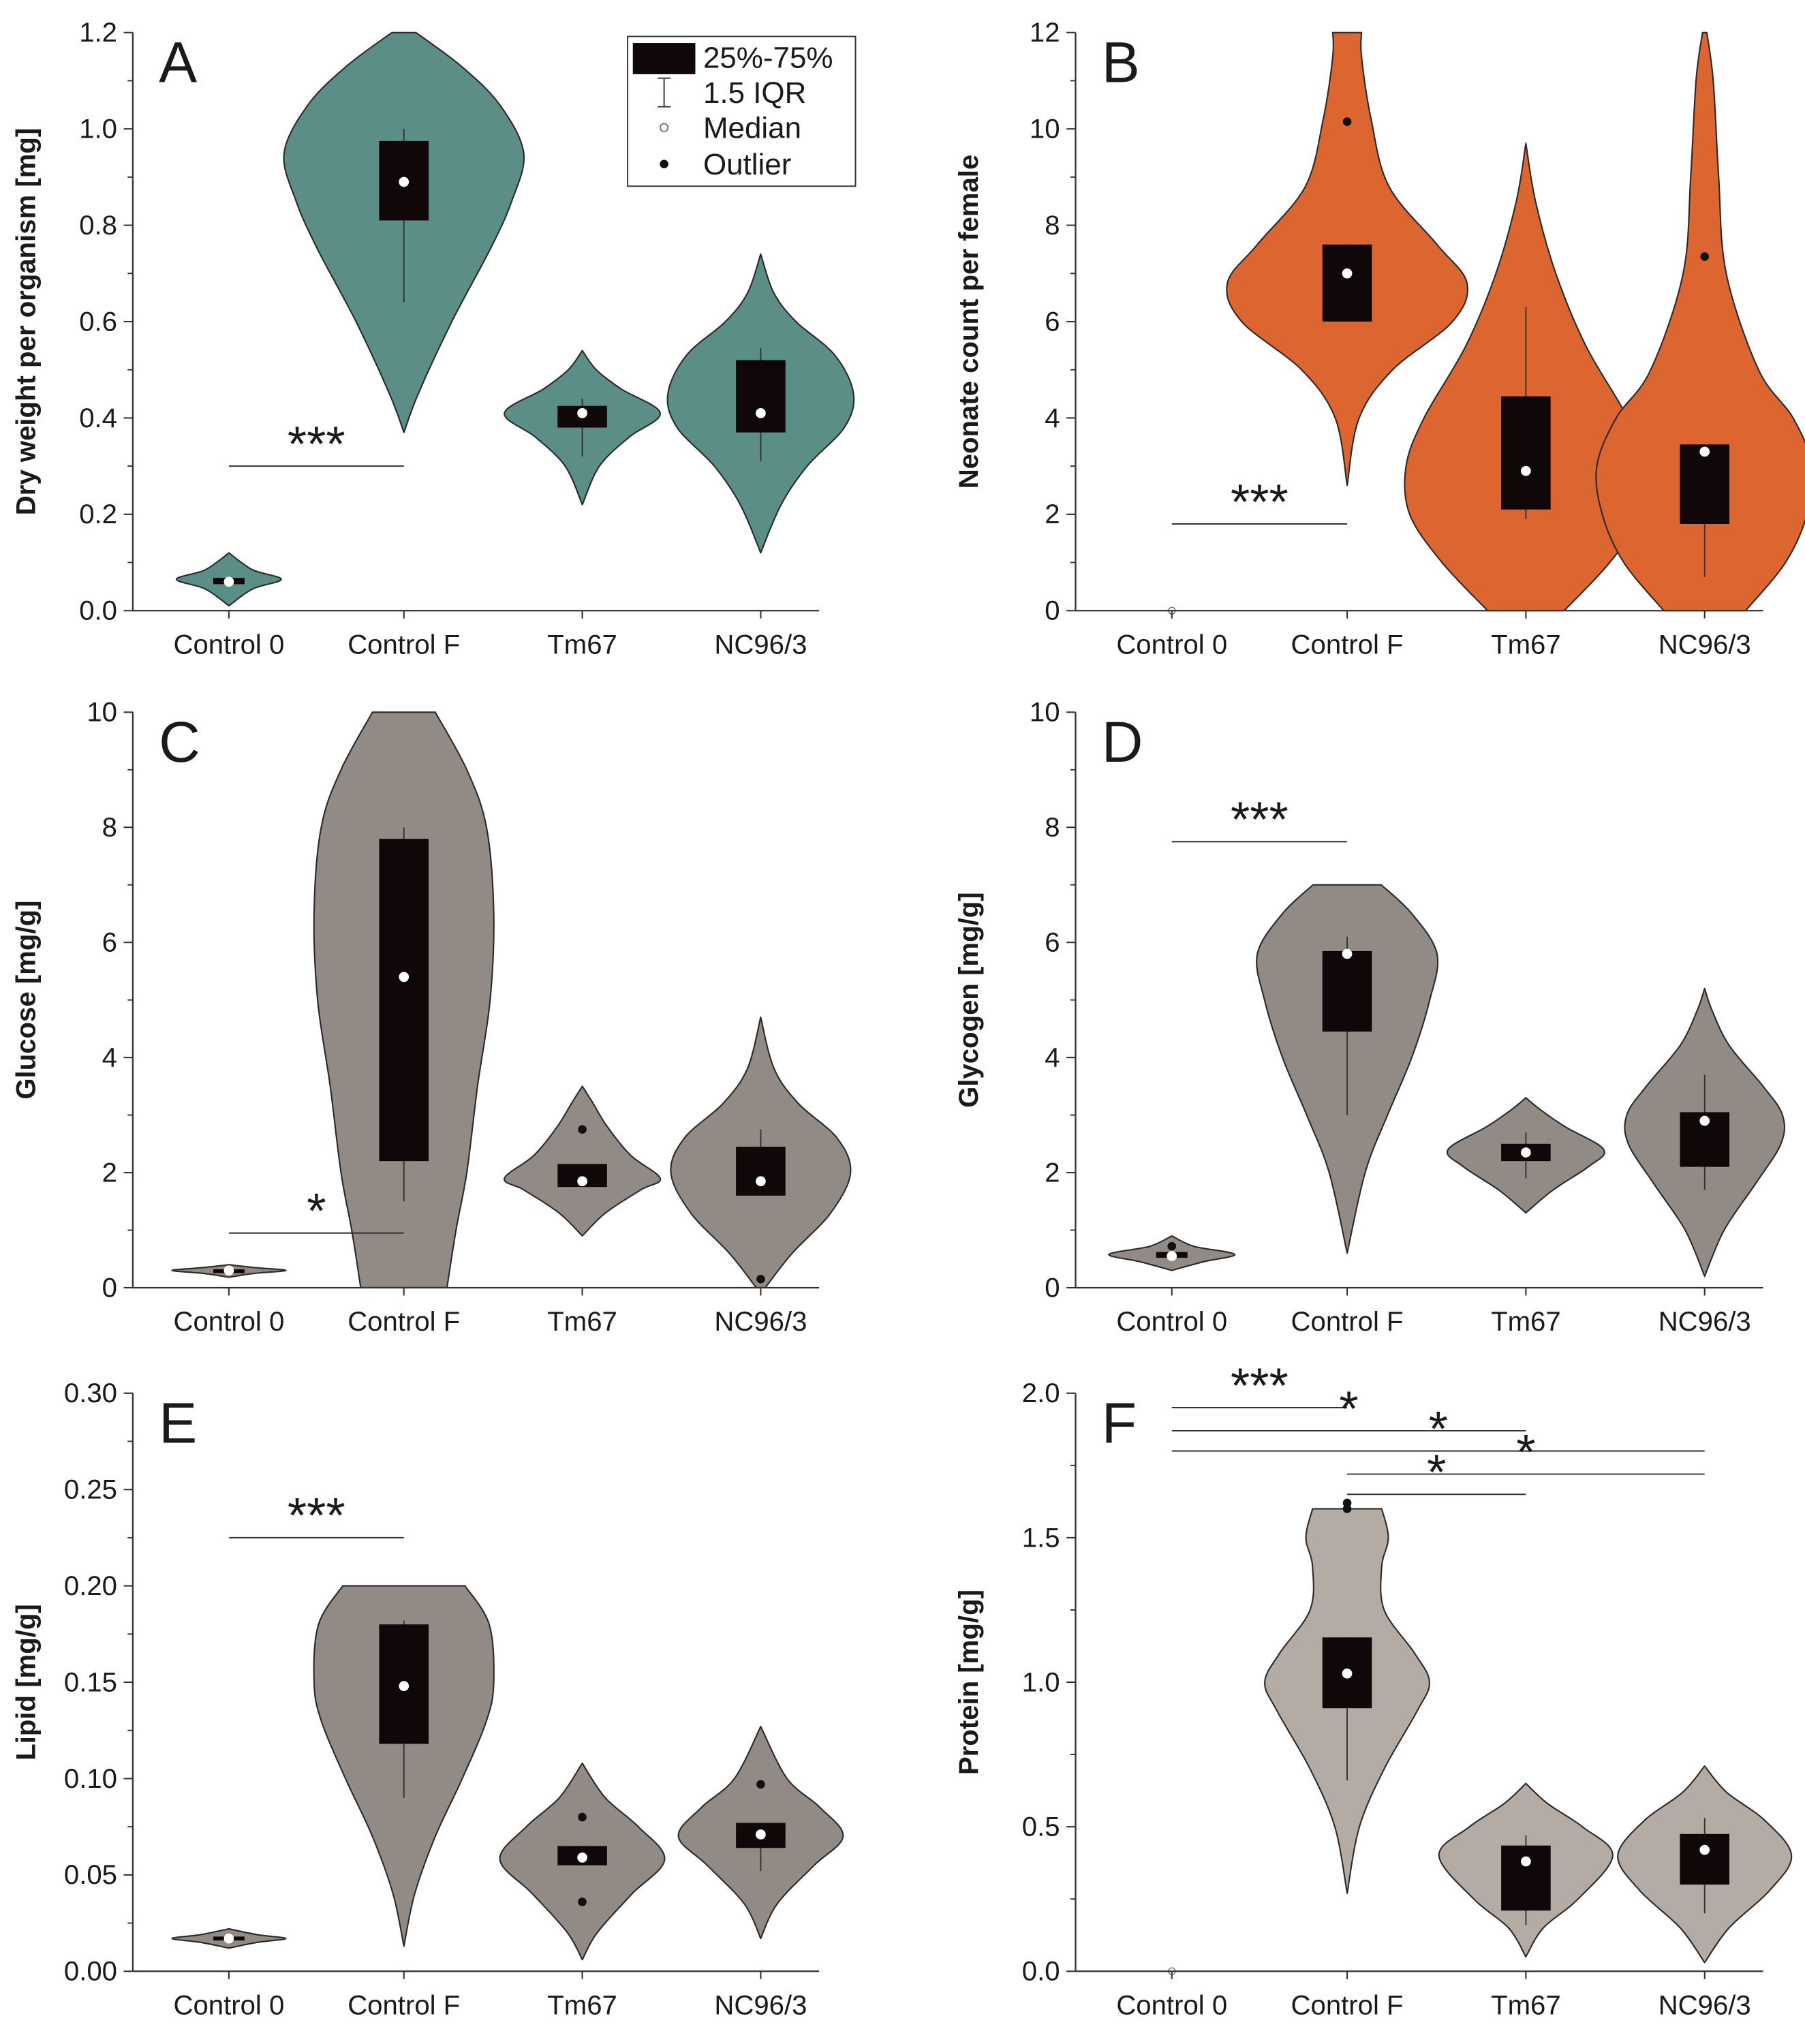  I want to click on y-tick-label: 1.5, so click(1041, 1537).